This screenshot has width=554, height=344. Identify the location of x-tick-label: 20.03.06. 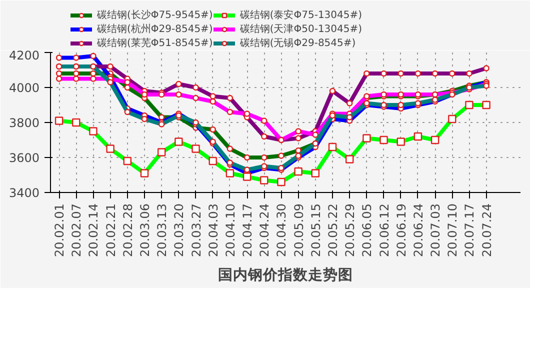
(145, 230).